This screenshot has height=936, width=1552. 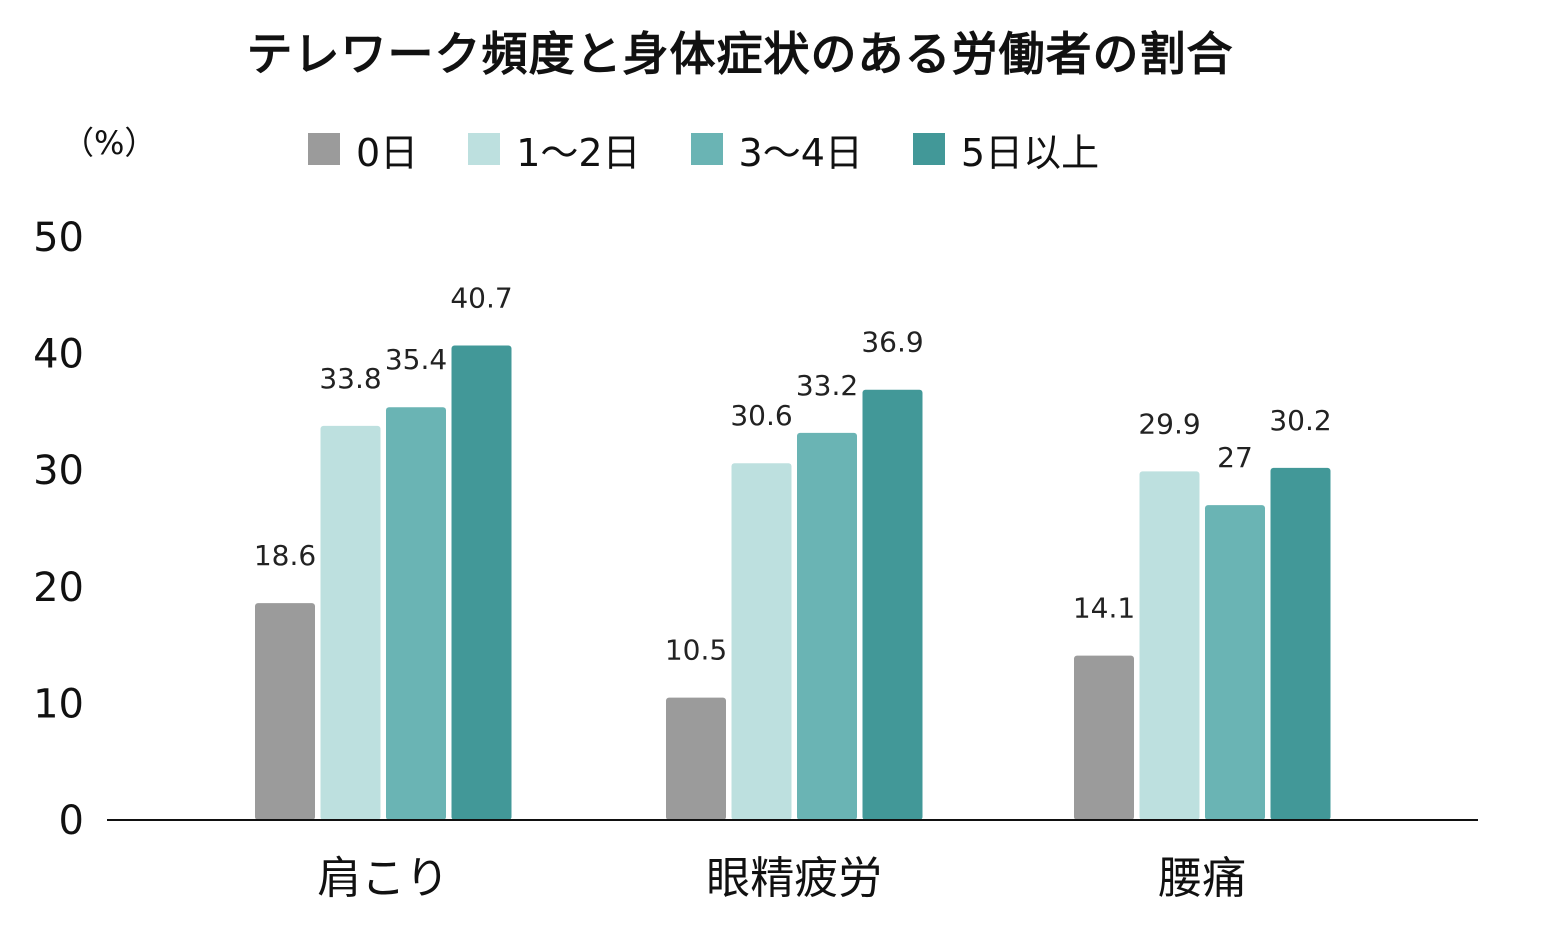 What do you see at coordinates (794, 878) in the screenshot?
I see `category-label-1: 眼精疲労` at bounding box center [794, 878].